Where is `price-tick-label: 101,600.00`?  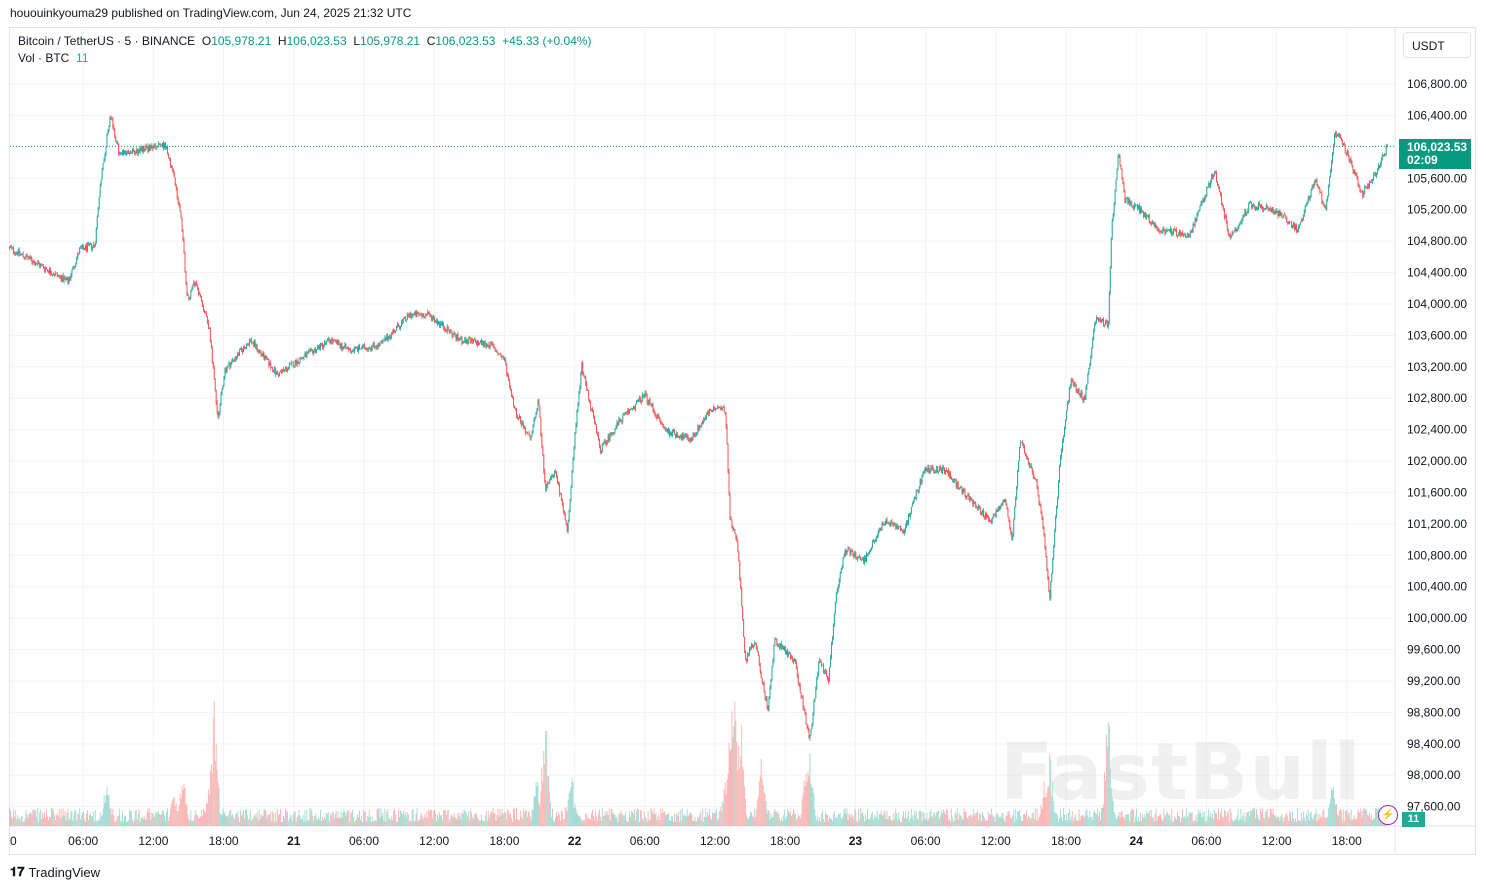 price-tick-label: 101,600.00 is located at coordinates (1437, 492).